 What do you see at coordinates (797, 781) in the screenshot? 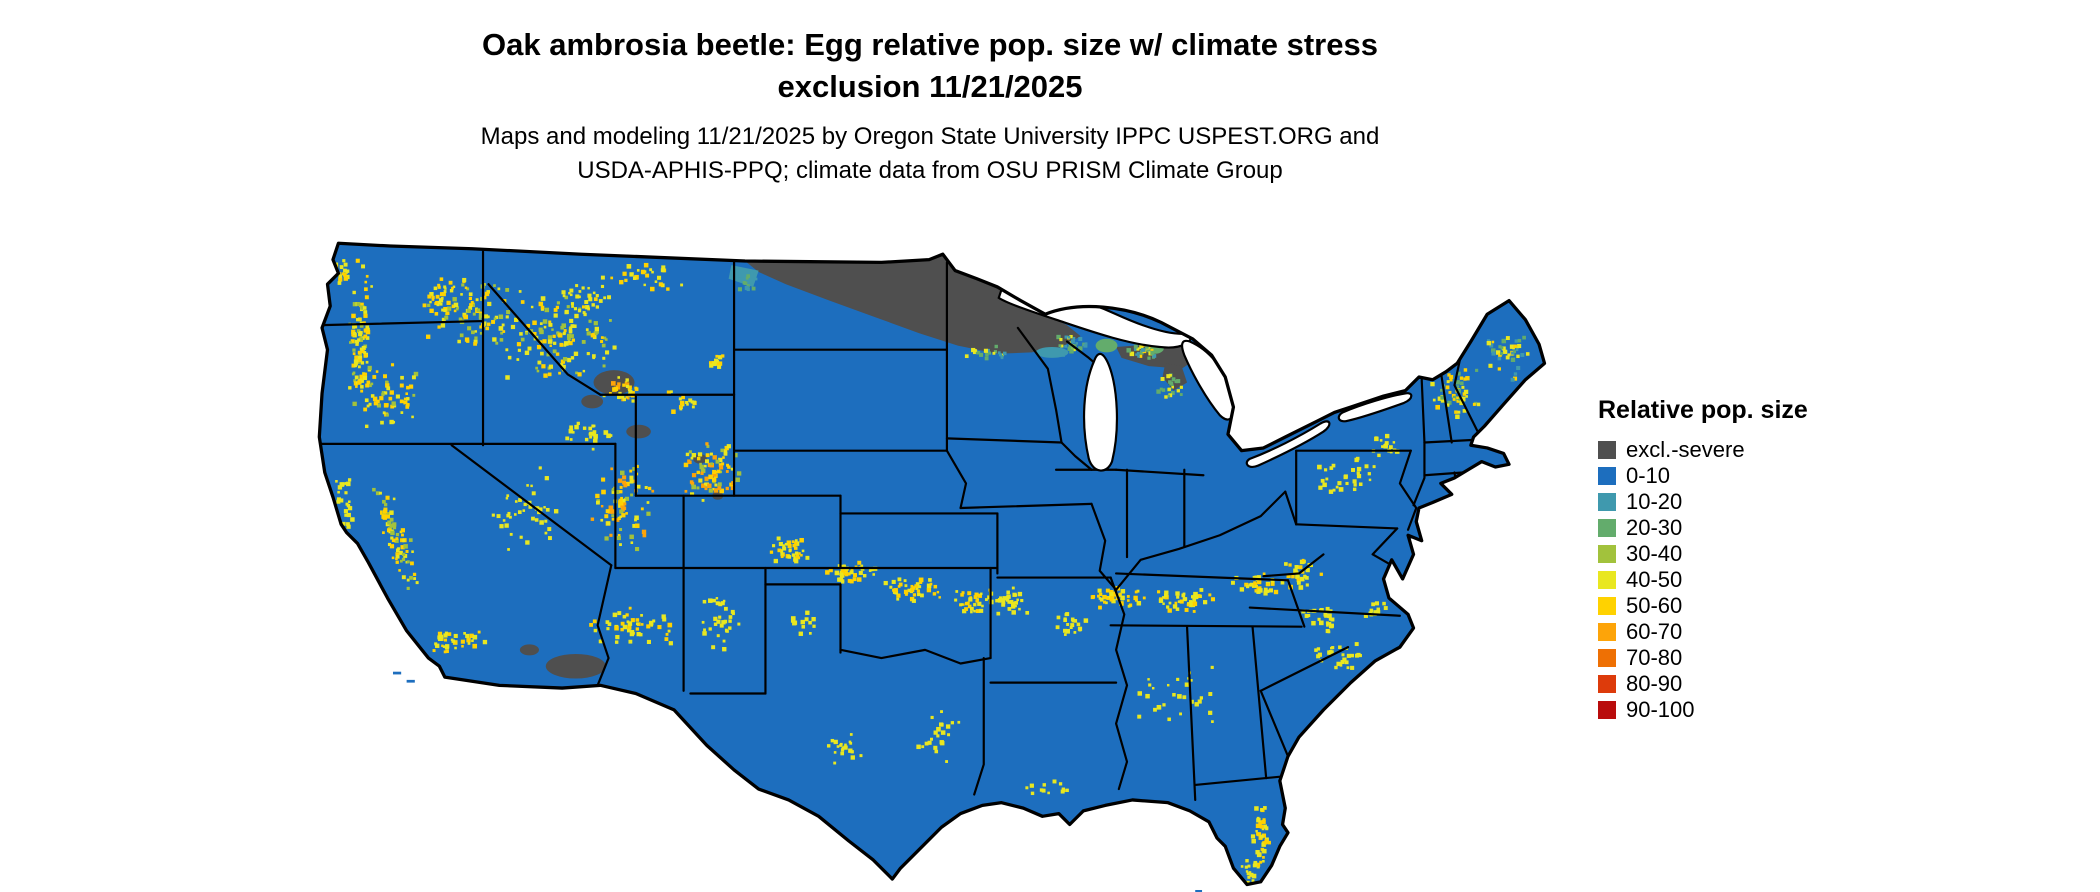
I see `offshore-islands` at bounding box center [797, 781].